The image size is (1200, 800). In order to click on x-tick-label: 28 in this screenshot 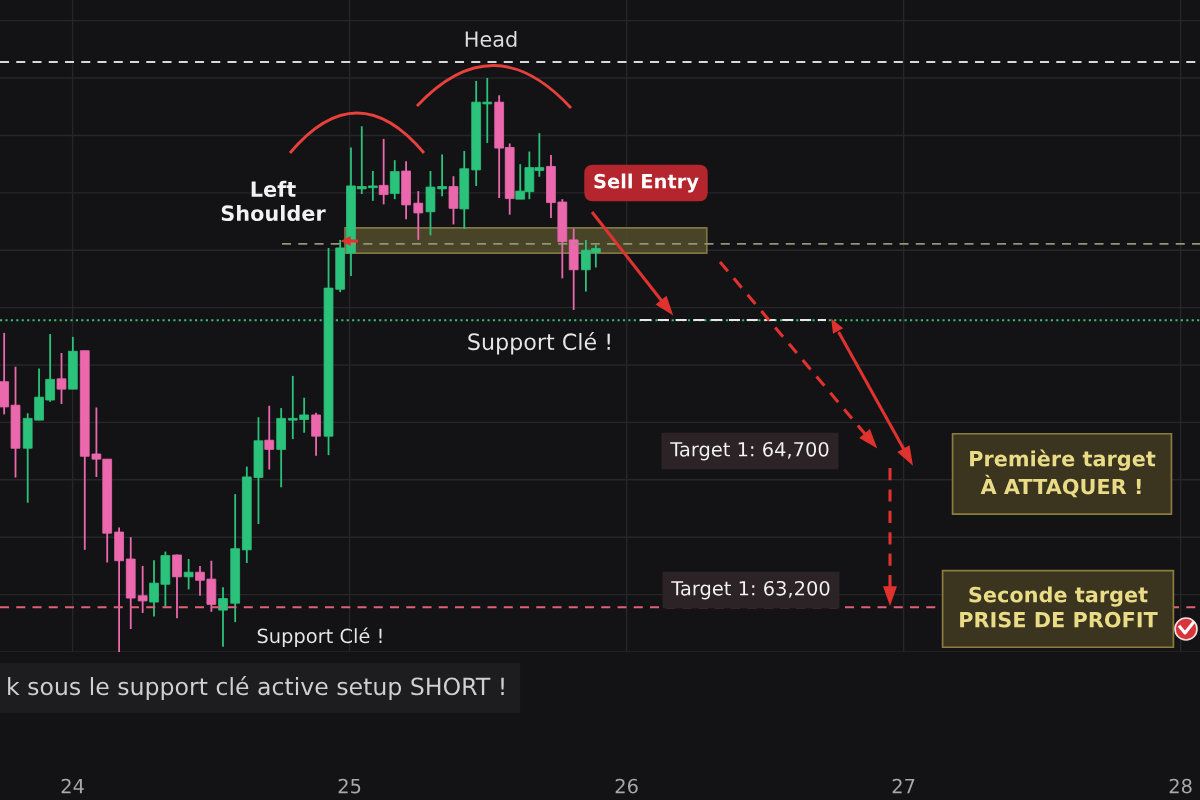, I will do `click(1180, 786)`.